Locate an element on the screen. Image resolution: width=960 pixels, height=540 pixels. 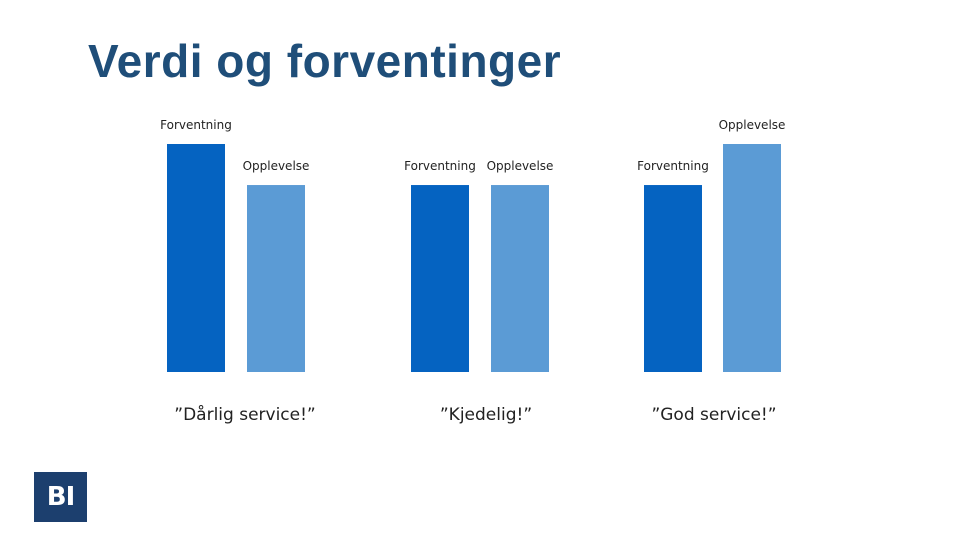
bar-label-opplevelse-2: Opplevelse is located at coordinates (520, 166).